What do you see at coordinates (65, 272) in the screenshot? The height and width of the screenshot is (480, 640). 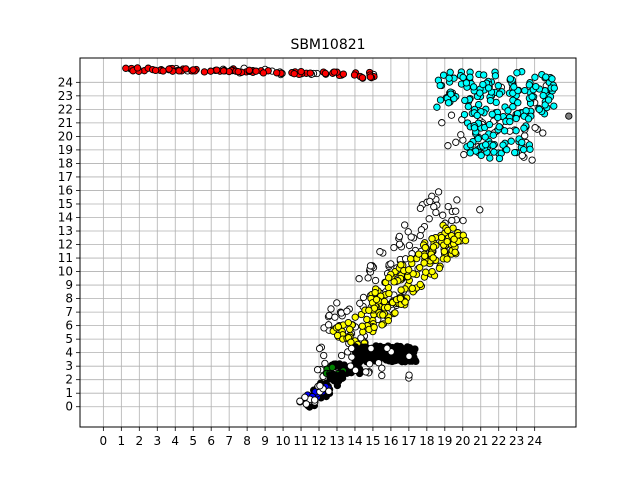 I see `y-tick-label: 10` at bounding box center [65, 272].